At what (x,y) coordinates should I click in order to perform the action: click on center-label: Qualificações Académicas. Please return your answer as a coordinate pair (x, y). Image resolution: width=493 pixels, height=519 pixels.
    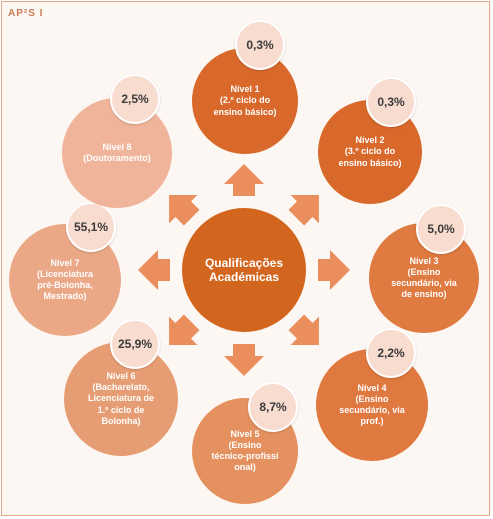
    Looking at the image, I should click on (244, 269).